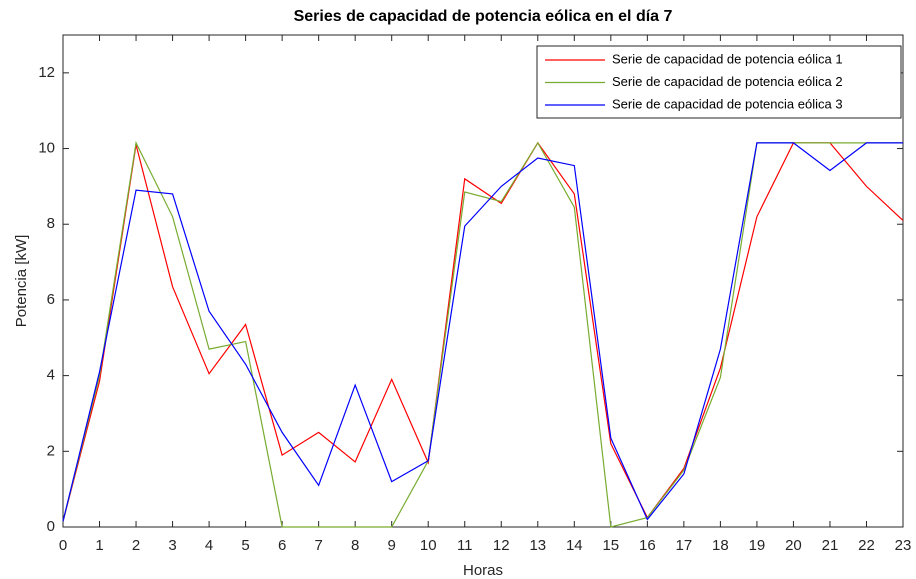  Describe the element at coordinates (793, 545) in the screenshot. I see `x-tick-label: 20` at that location.